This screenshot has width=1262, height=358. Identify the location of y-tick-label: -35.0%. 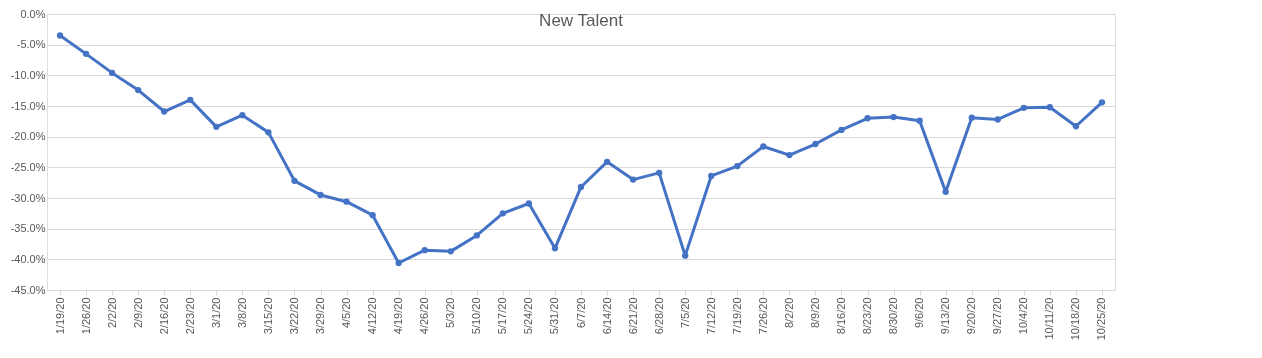
(28, 228).